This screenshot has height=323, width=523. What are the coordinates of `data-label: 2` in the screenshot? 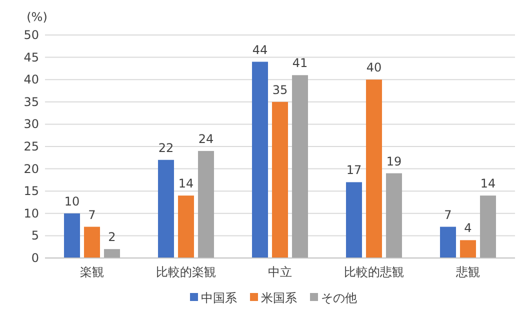 It's located at (112, 237).